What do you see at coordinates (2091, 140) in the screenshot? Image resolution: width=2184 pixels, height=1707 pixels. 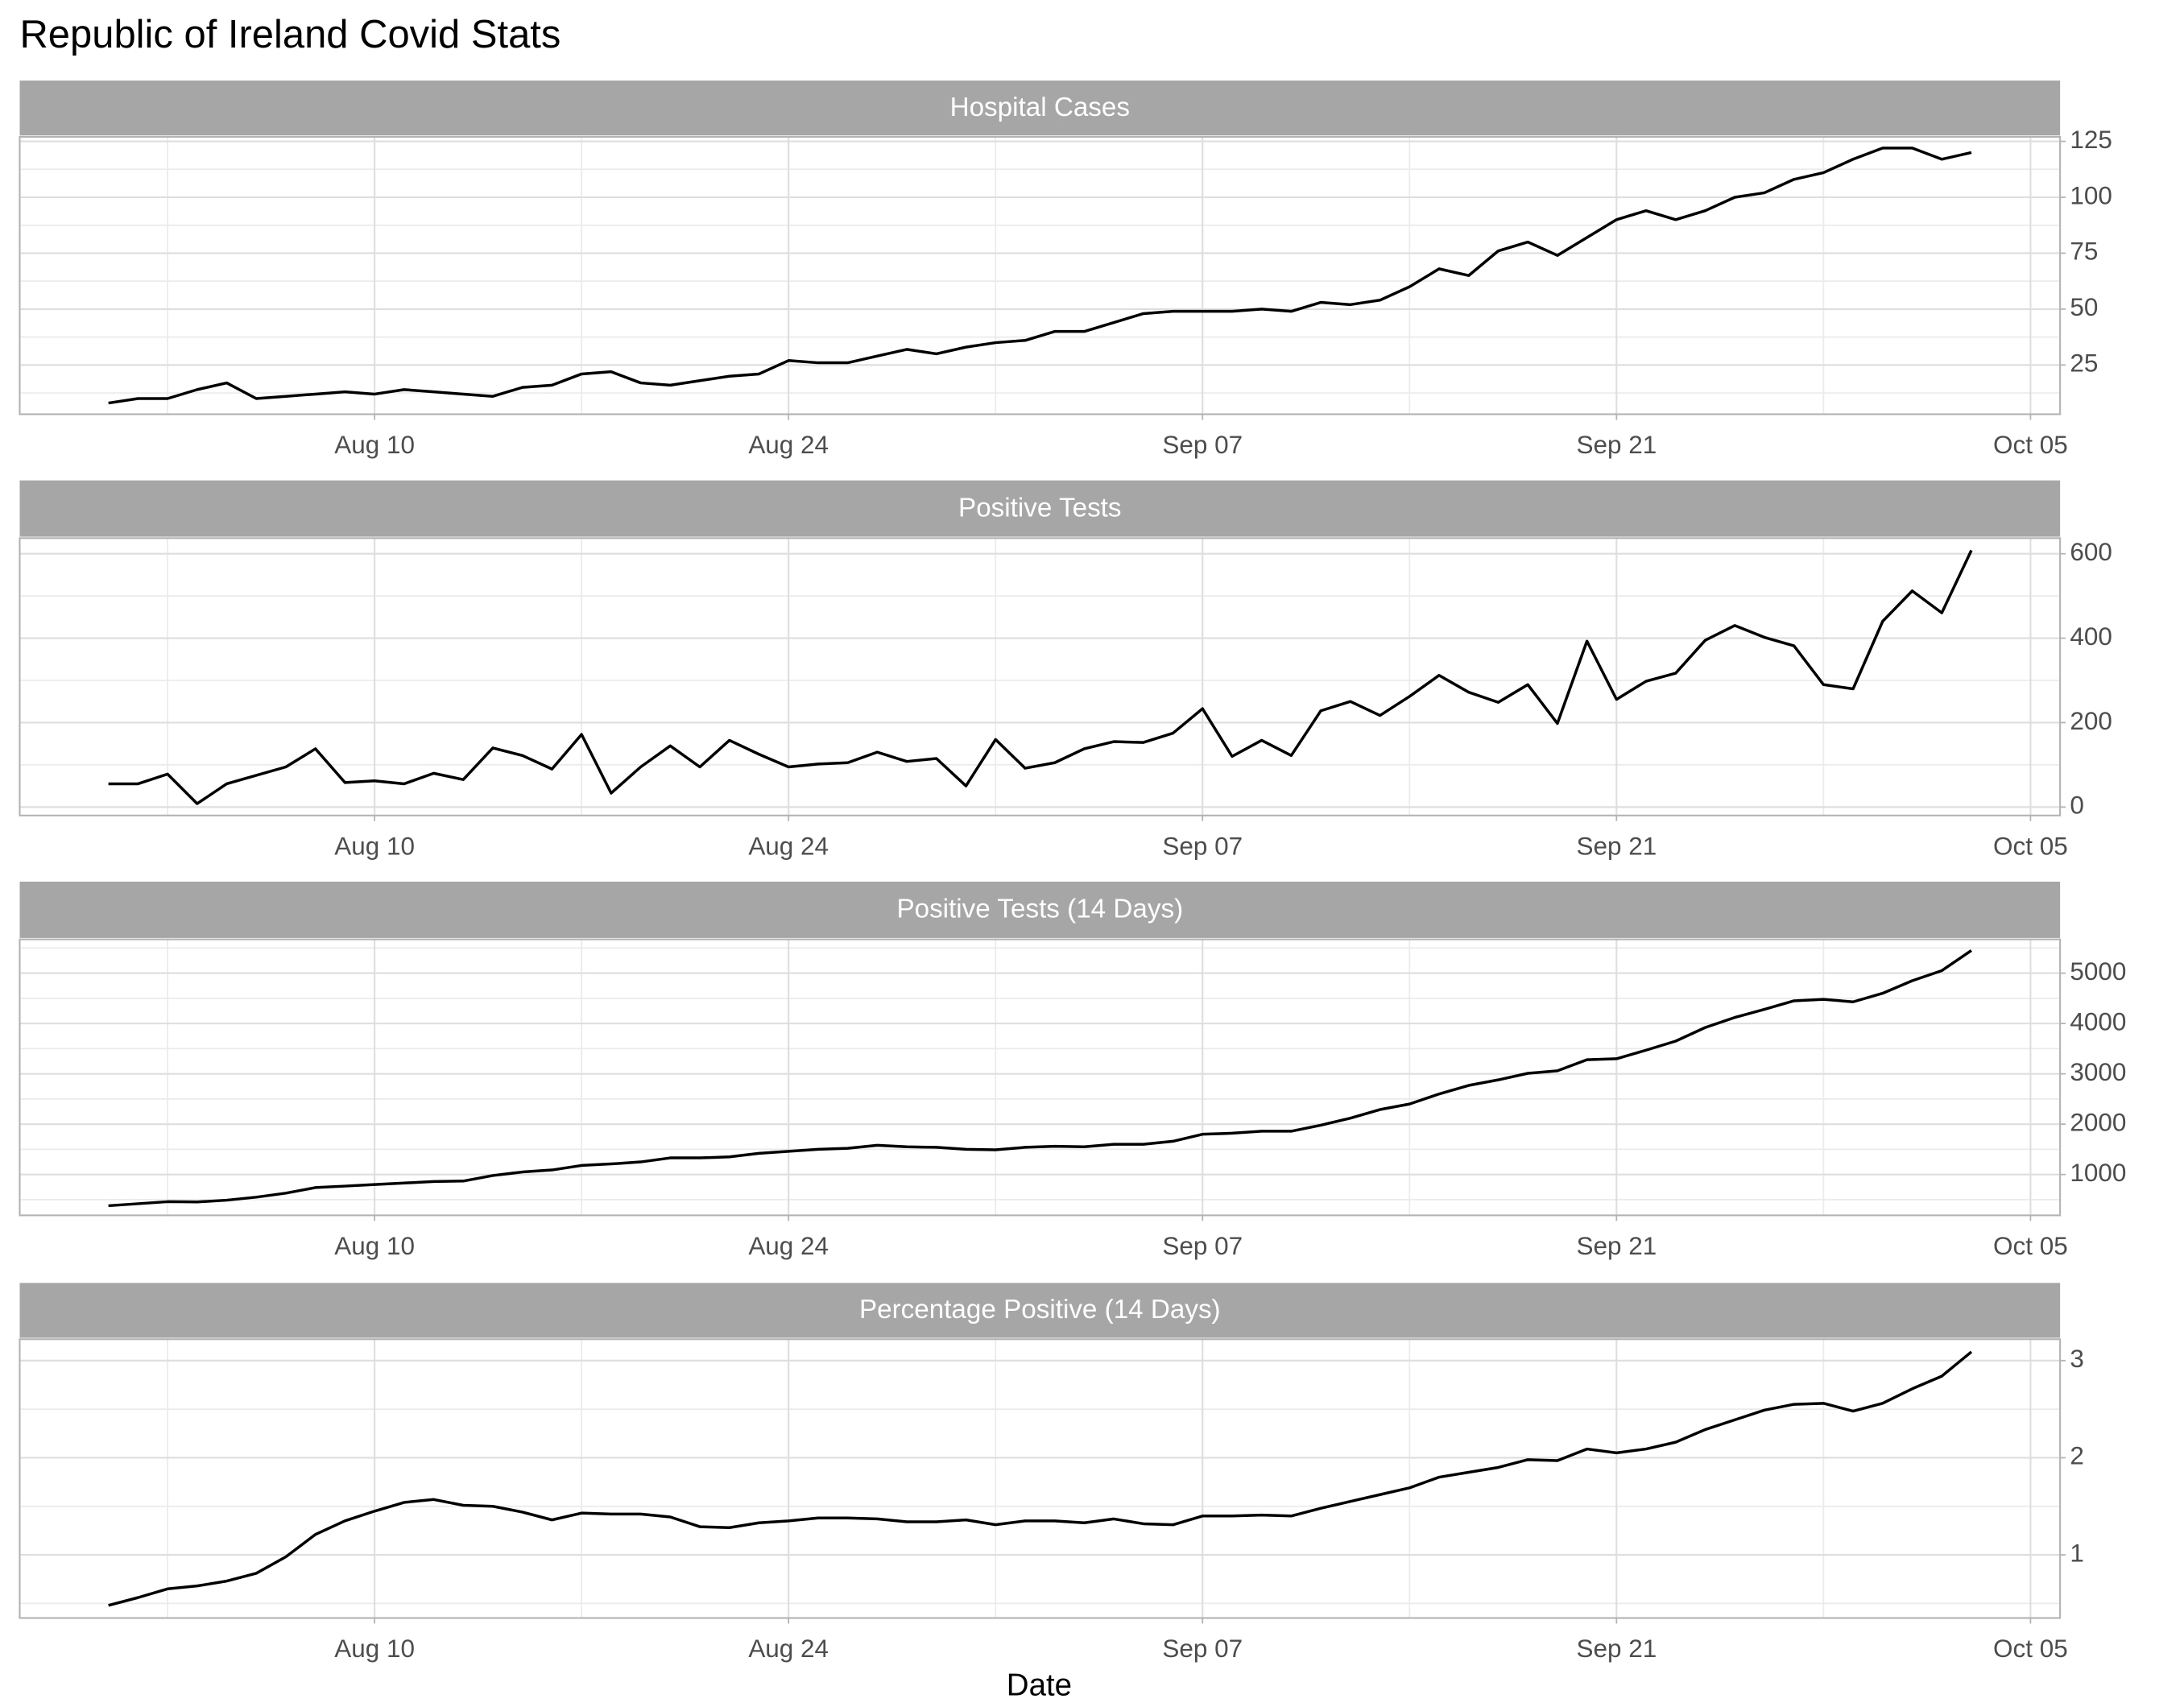 I see `y-tick-label: 125` at bounding box center [2091, 140].